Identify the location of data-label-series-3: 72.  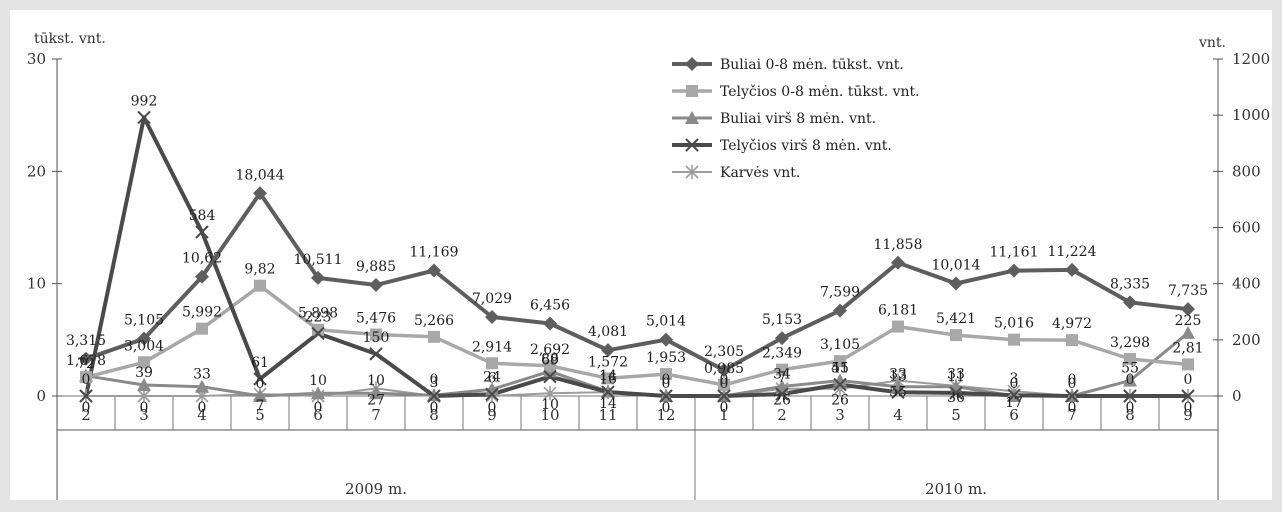
(86, 364).